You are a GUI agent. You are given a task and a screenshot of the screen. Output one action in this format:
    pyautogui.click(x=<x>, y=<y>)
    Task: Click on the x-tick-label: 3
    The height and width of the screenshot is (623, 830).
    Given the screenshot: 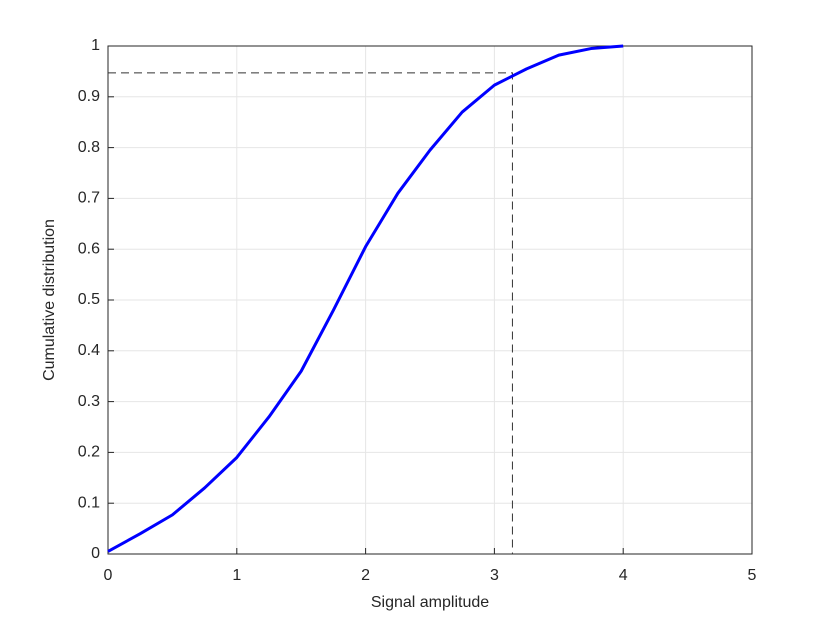 What is the action you would take?
    pyautogui.click(x=494, y=575)
    